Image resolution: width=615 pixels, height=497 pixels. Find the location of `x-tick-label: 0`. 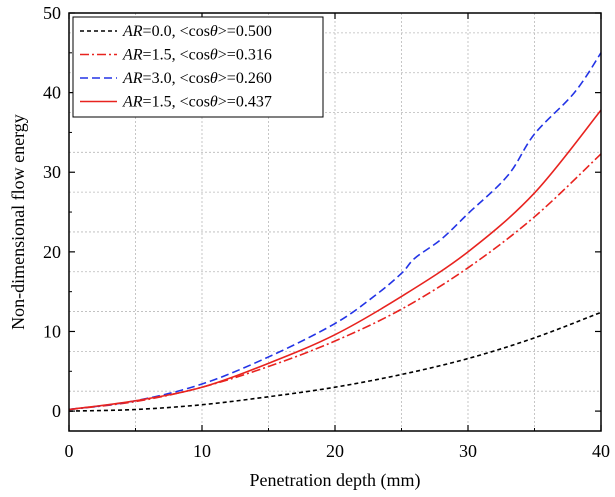

x-tick-label: 0 is located at coordinates (69, 451).